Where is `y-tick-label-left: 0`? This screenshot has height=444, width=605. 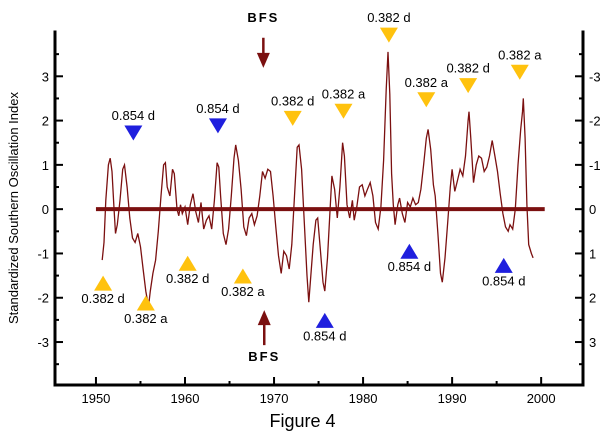 y-tick-label-left: 0 is located at coordinates (45, 209).